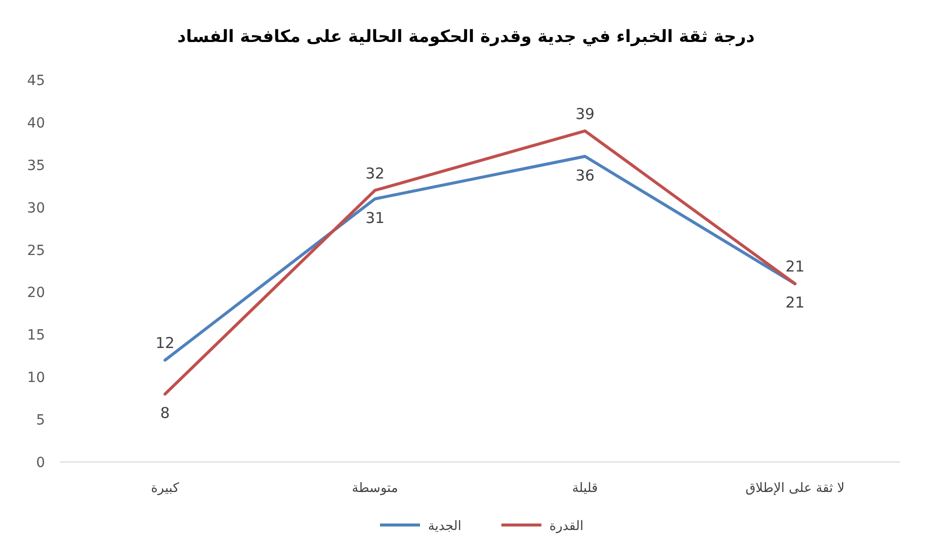  I want to click on y-tick-label: 25, so click(36, 250).